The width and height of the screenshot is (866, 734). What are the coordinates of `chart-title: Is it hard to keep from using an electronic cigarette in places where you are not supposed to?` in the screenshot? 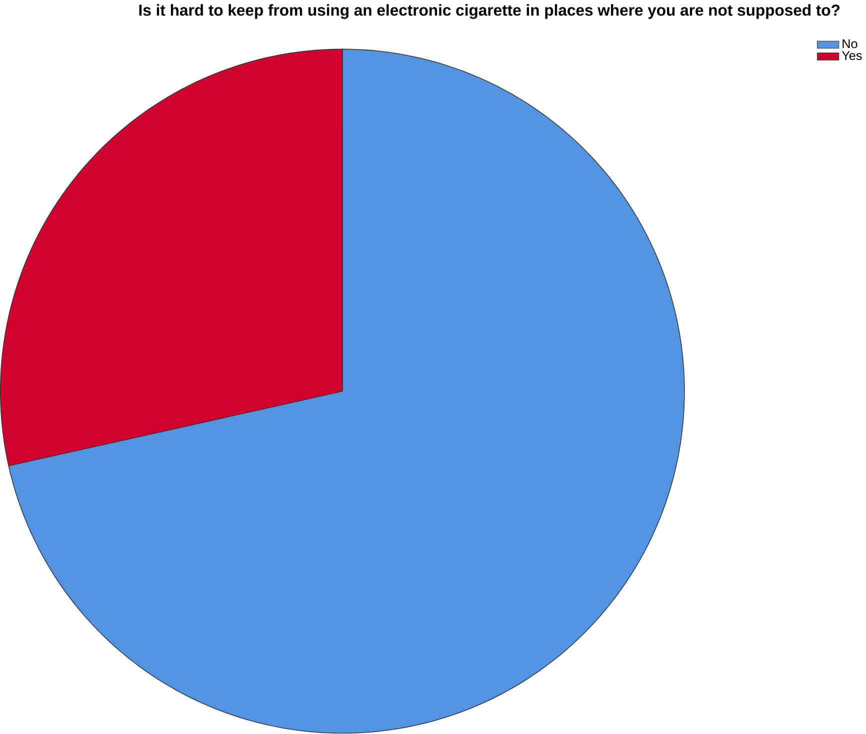 It's located at (489, 12).